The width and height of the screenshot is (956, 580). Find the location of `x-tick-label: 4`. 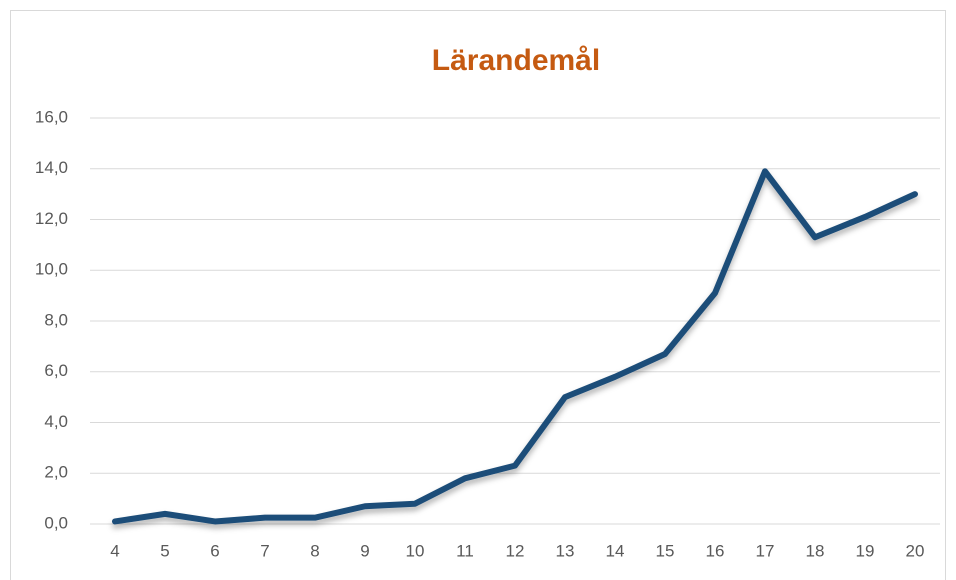

x-tick-label: 4 is located at coordinates (114, 550).